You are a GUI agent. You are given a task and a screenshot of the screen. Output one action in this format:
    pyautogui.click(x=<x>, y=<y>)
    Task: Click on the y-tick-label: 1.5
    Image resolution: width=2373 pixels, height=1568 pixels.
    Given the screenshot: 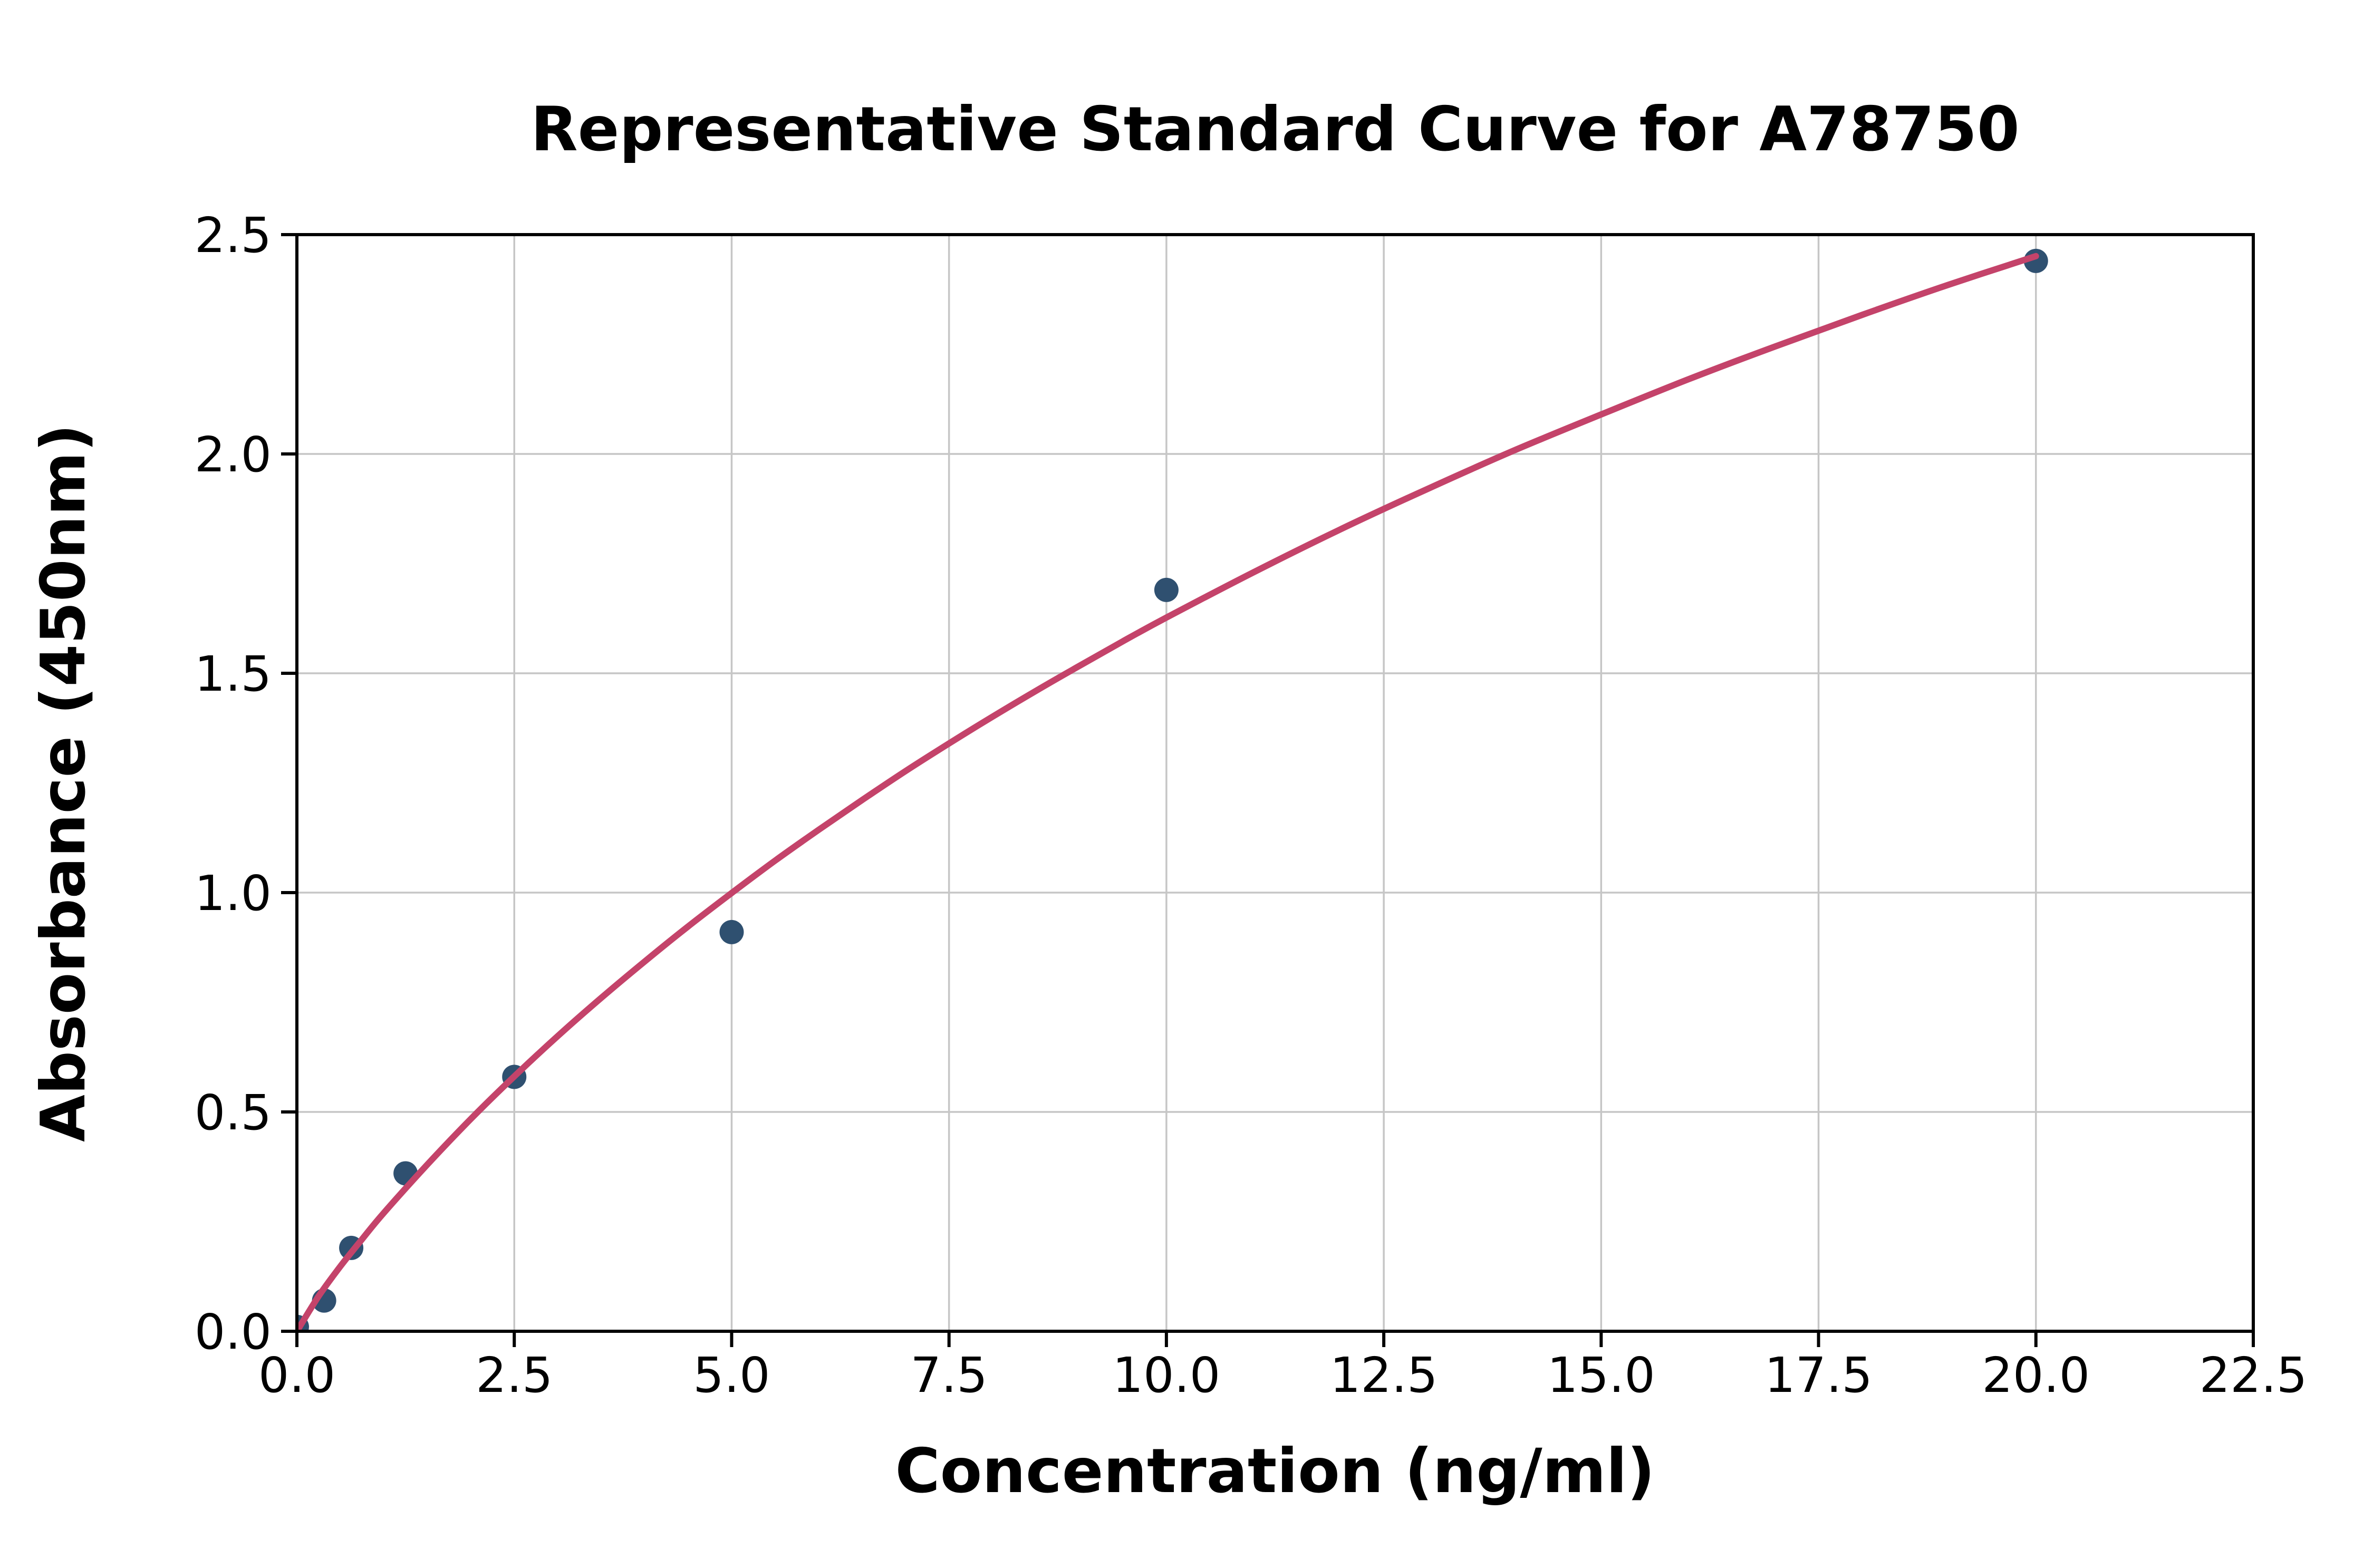 What is the action you would take?
    pyautogui.click(x=233, y=674)
    